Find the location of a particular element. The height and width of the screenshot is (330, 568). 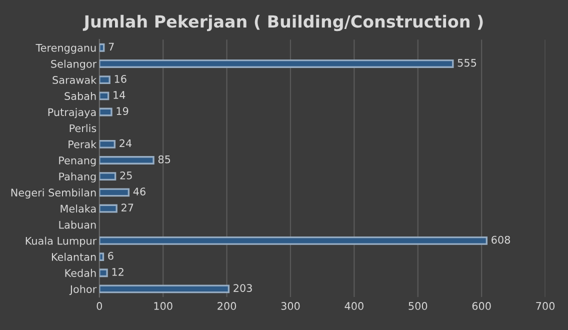

data-label: 25 is located at coordinates (126, 175).